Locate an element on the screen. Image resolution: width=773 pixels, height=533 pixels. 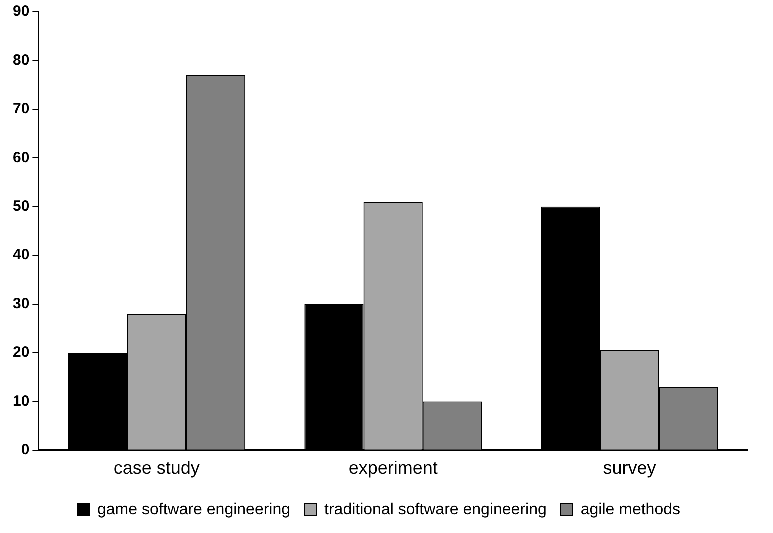
x-tick-label: case study is located at coordinates (157, 468).